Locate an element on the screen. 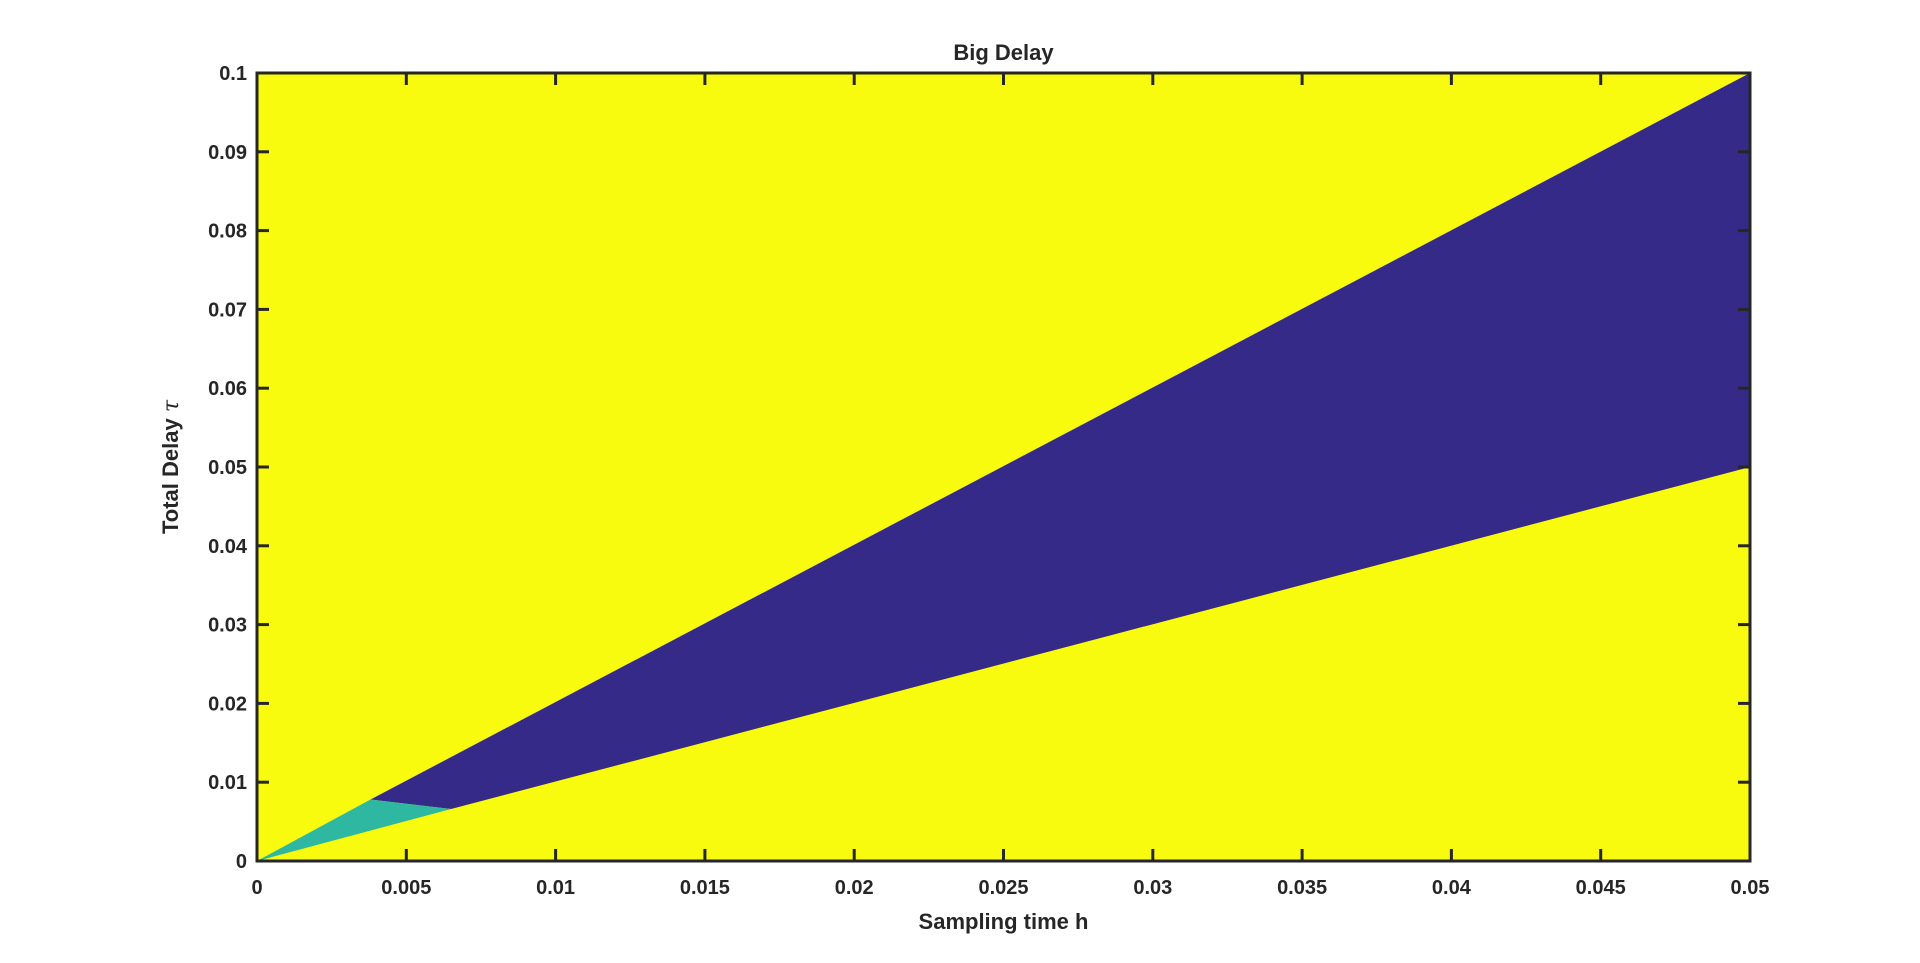 The width and height of the screenshot is (1920, 963). y-tick-label: 0.01 is located at coordinates (227, 783).